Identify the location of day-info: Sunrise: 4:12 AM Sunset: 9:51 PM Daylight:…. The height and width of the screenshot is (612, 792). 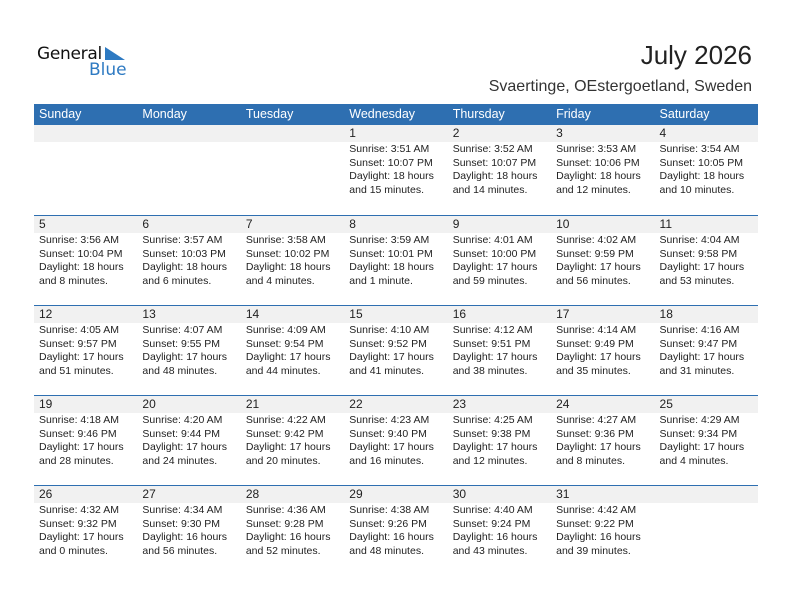
(499, 350).